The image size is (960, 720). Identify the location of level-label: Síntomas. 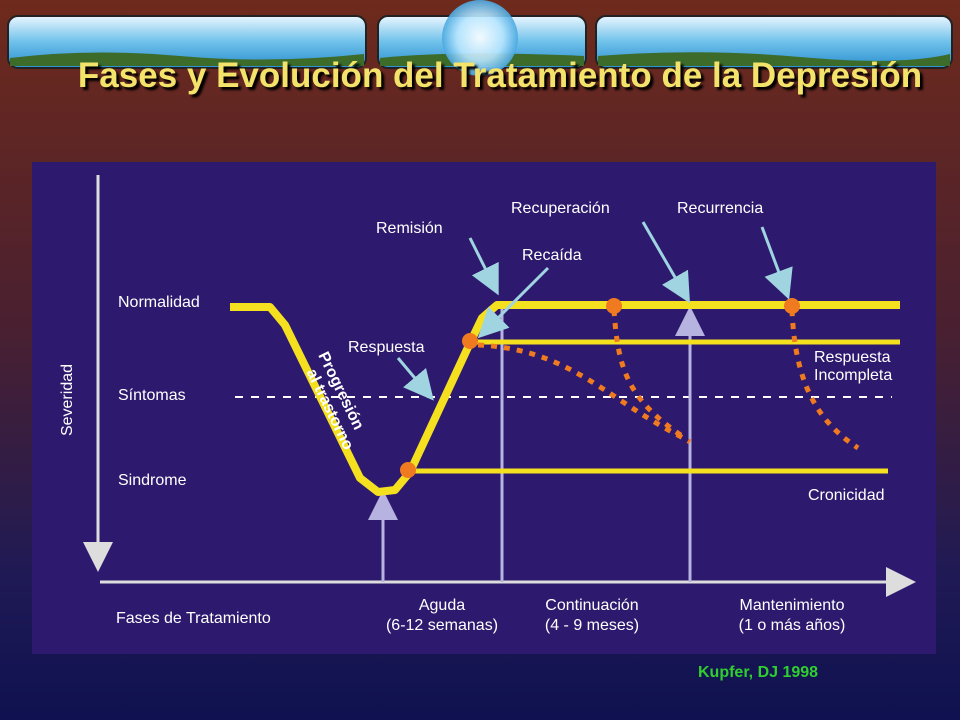
(152, 395).